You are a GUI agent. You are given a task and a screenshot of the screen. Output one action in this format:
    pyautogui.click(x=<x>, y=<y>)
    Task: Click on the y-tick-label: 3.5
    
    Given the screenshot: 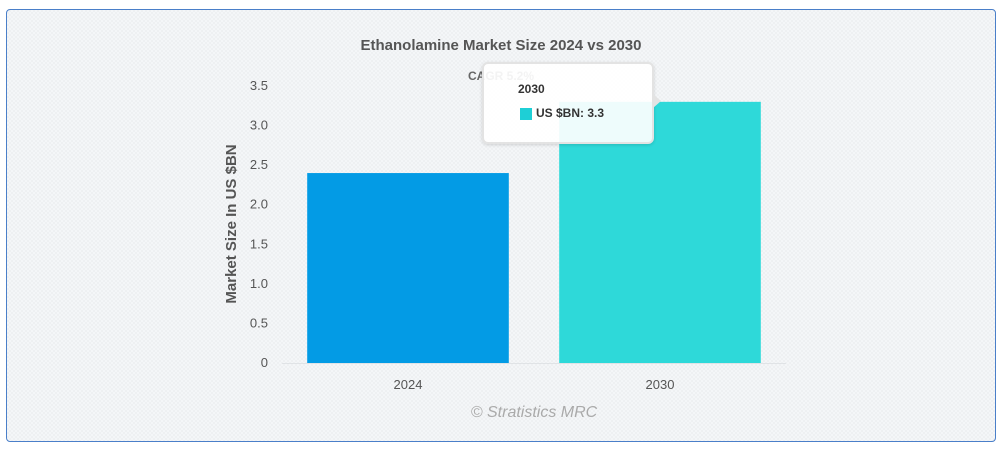 What is the action you would take?
    pyautogui.click(x=259, y=85)
    